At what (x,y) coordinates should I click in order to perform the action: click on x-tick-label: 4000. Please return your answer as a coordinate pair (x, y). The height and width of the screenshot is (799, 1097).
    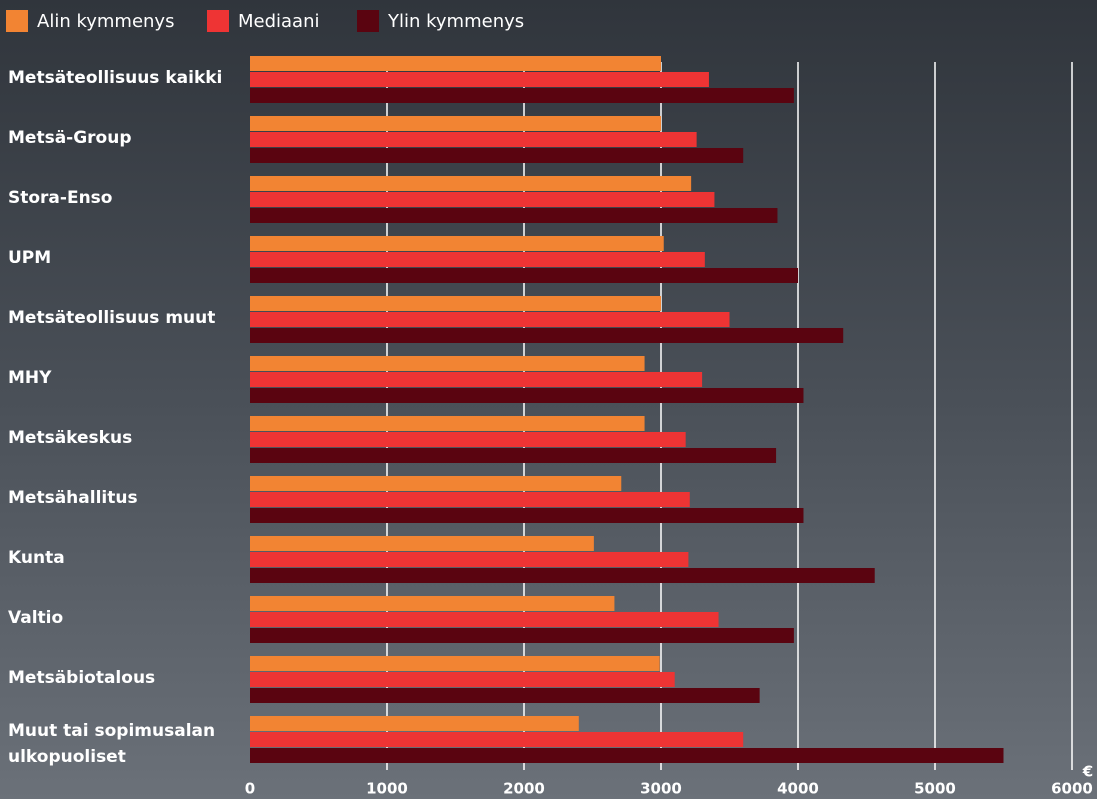
    Looking at the image, I should click on (798, 789).